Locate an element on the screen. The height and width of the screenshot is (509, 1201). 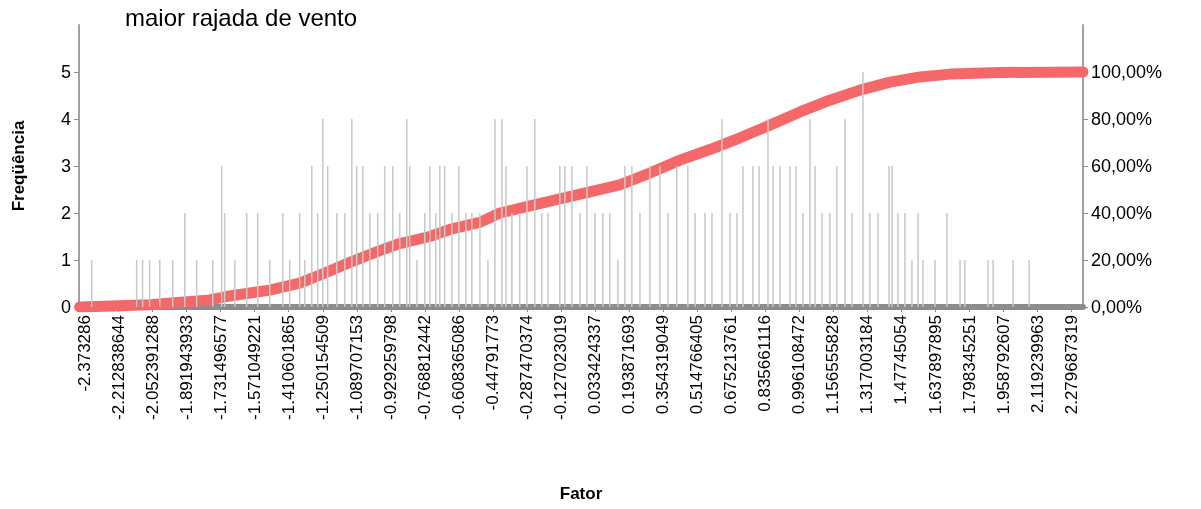
y2-tick-label: 80,00% is located at coordinates (1122, 119).